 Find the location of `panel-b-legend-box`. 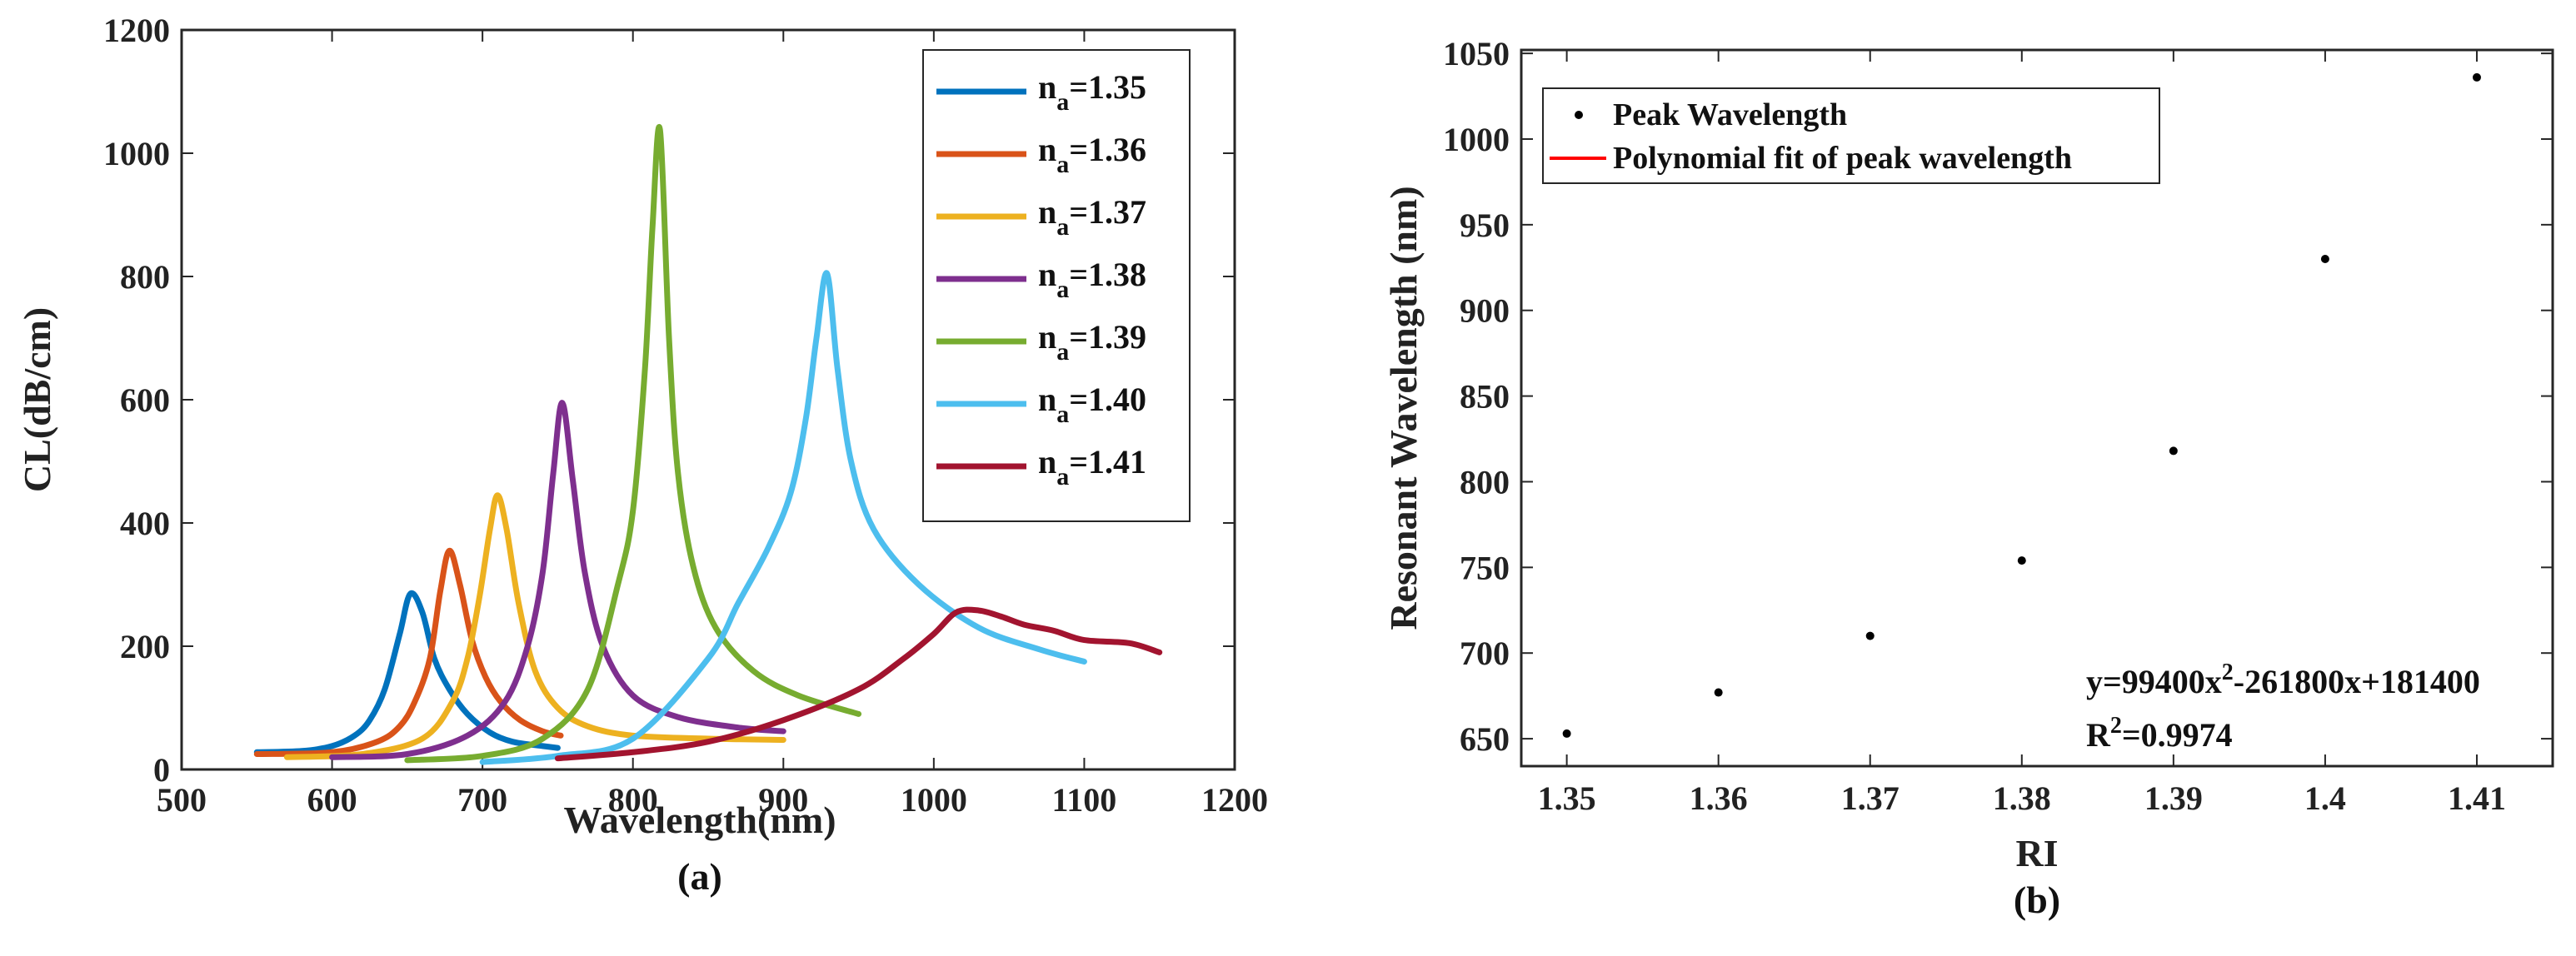

panel-b-legend-box is located at coordinates (1851, 136).